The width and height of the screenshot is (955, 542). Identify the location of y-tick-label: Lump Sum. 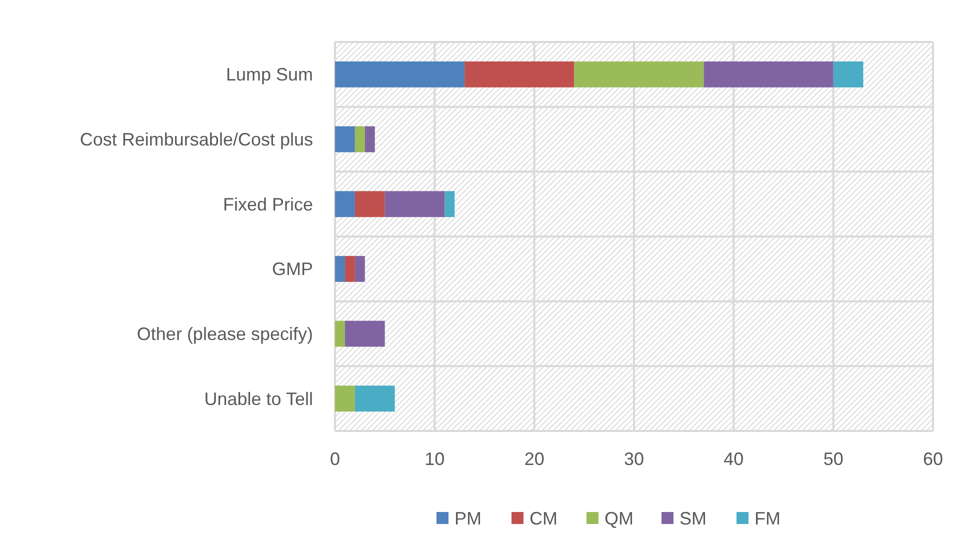
(269, 74).